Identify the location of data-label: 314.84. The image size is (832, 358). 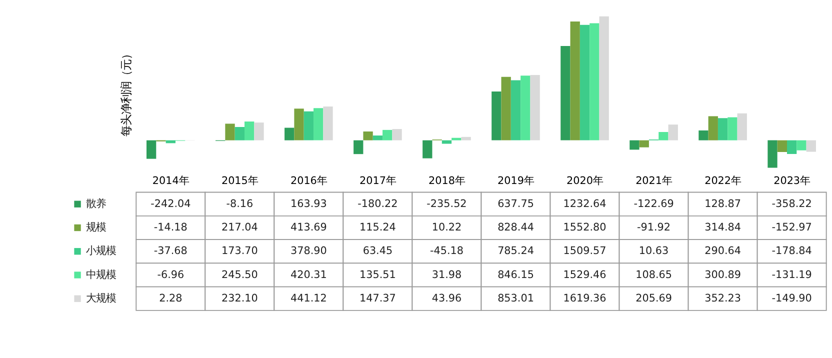
(723, 228).